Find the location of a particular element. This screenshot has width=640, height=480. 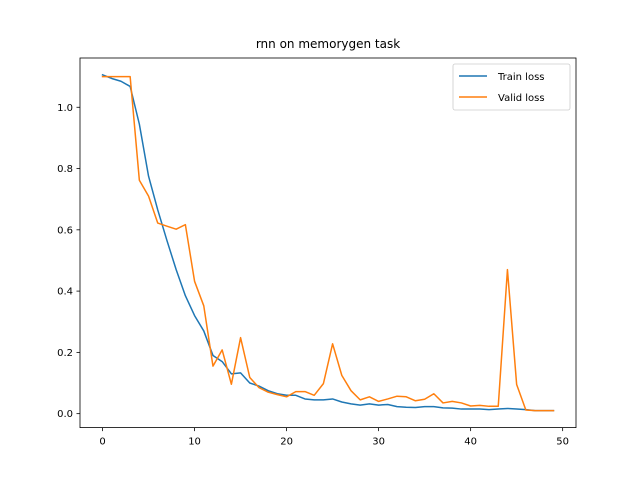

legend: Train loss Valid loss is located at coordinates (511, 87).